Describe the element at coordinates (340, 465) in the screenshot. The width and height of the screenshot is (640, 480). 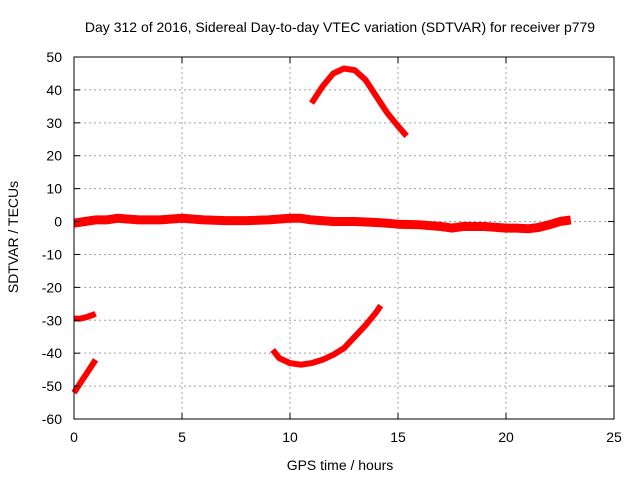
I see `x-axis-label: GPS time / hours` at that location.